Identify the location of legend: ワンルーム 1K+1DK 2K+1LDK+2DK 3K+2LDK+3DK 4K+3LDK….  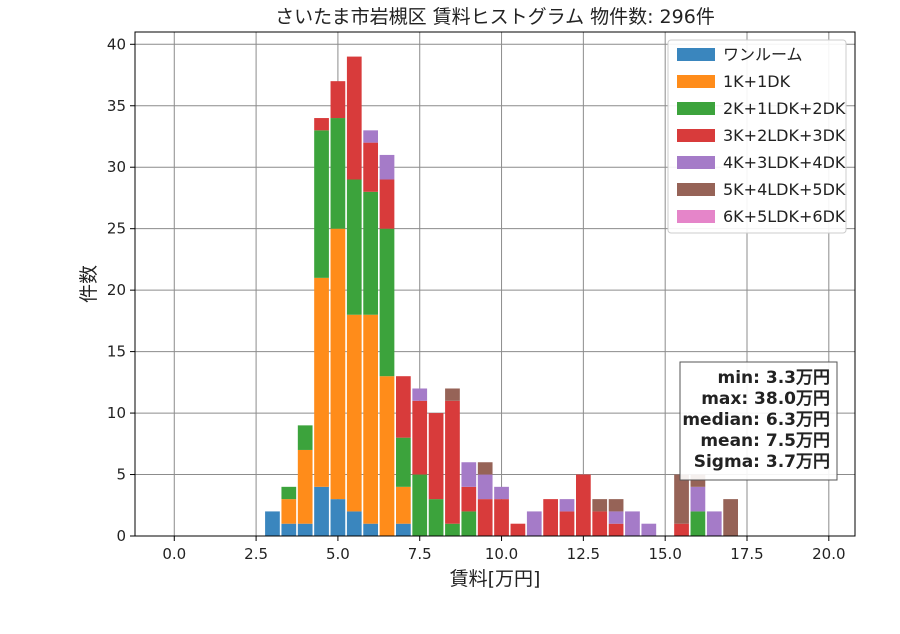
(757, 136).